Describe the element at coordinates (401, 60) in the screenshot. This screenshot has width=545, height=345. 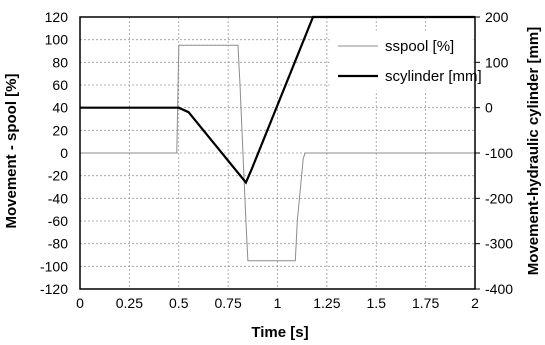
I see `legend-box` at that location.